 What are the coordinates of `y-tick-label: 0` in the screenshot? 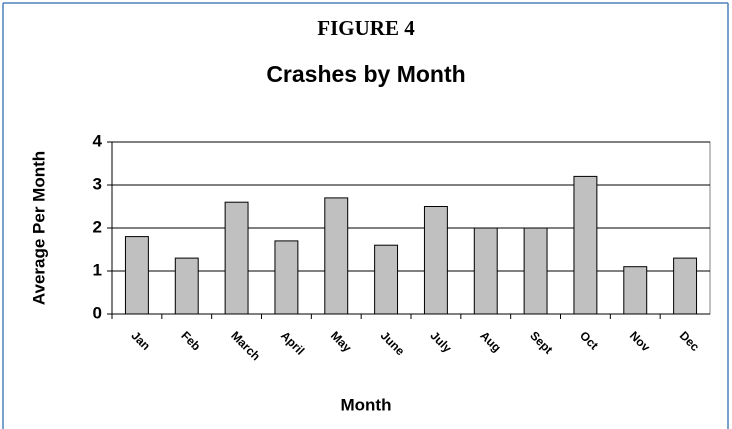 It's located at (97, 312).